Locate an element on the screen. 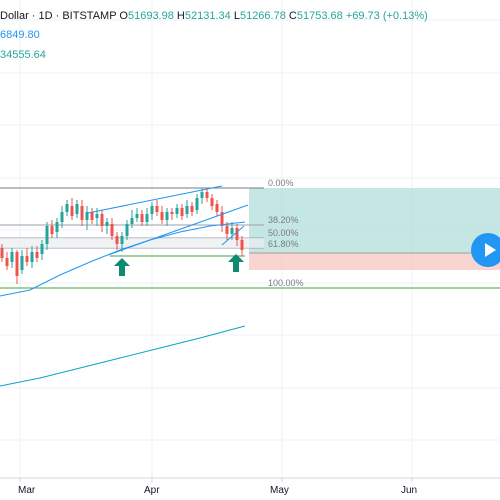 This screenshot has height=500, width=500. channel-upper is located at coordinates (155, 199).